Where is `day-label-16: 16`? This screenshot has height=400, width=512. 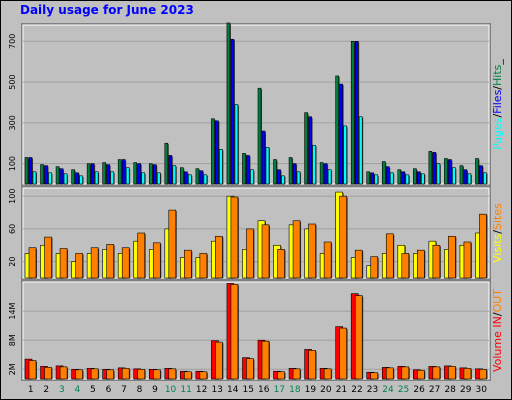 day-label-16: 16 is located at coordinates (264, 390).